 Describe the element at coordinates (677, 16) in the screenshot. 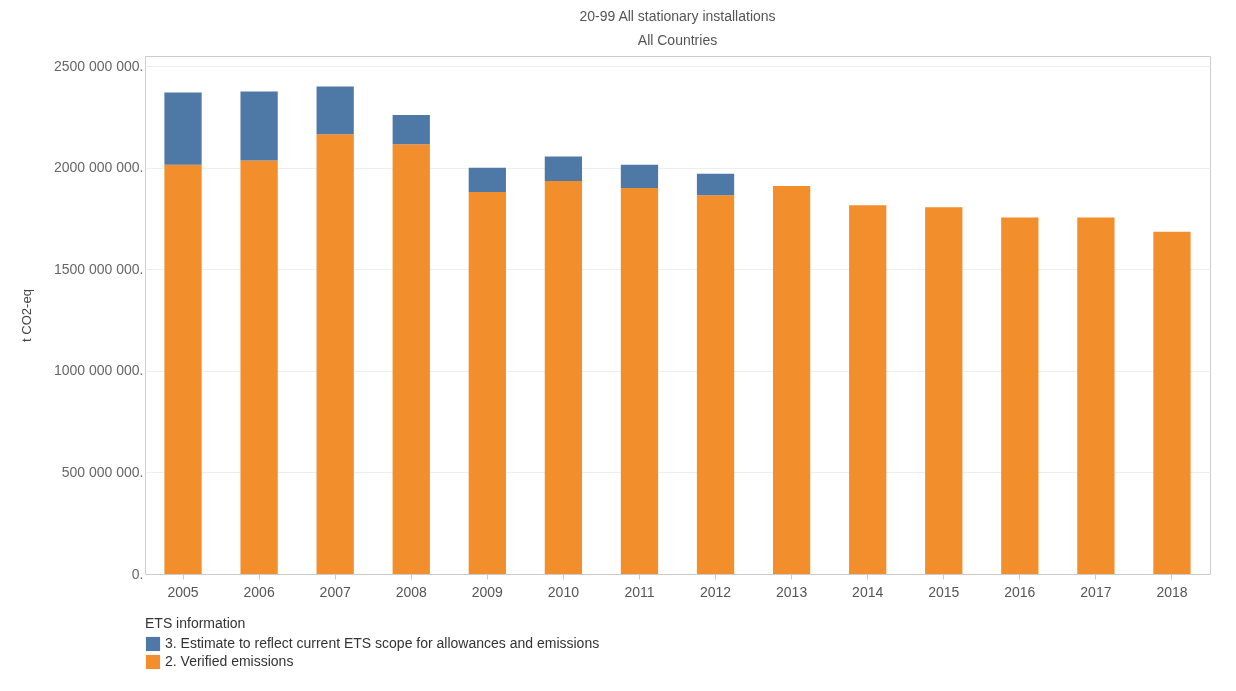

I see `chart-title: 20-99 All stationary installations` at that location.